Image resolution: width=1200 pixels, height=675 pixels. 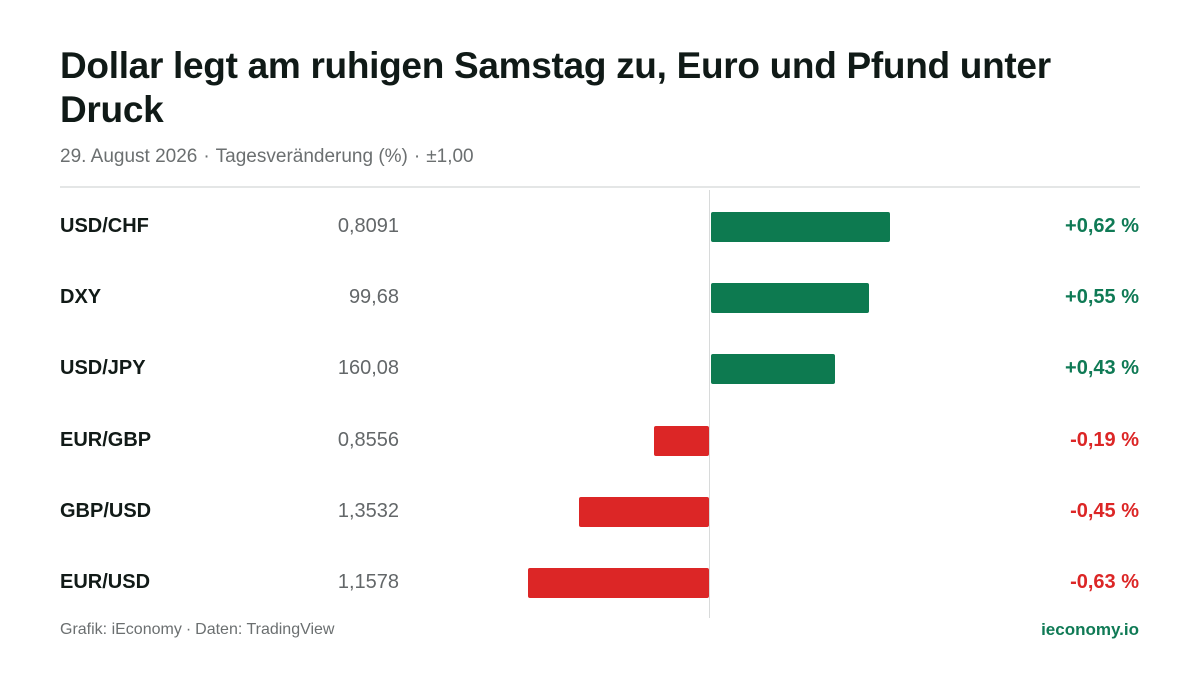 What do you see at coordinates (368, 368) in the screenshot?
I see `rate-value: 160,08` at bounding box center [368, 368].